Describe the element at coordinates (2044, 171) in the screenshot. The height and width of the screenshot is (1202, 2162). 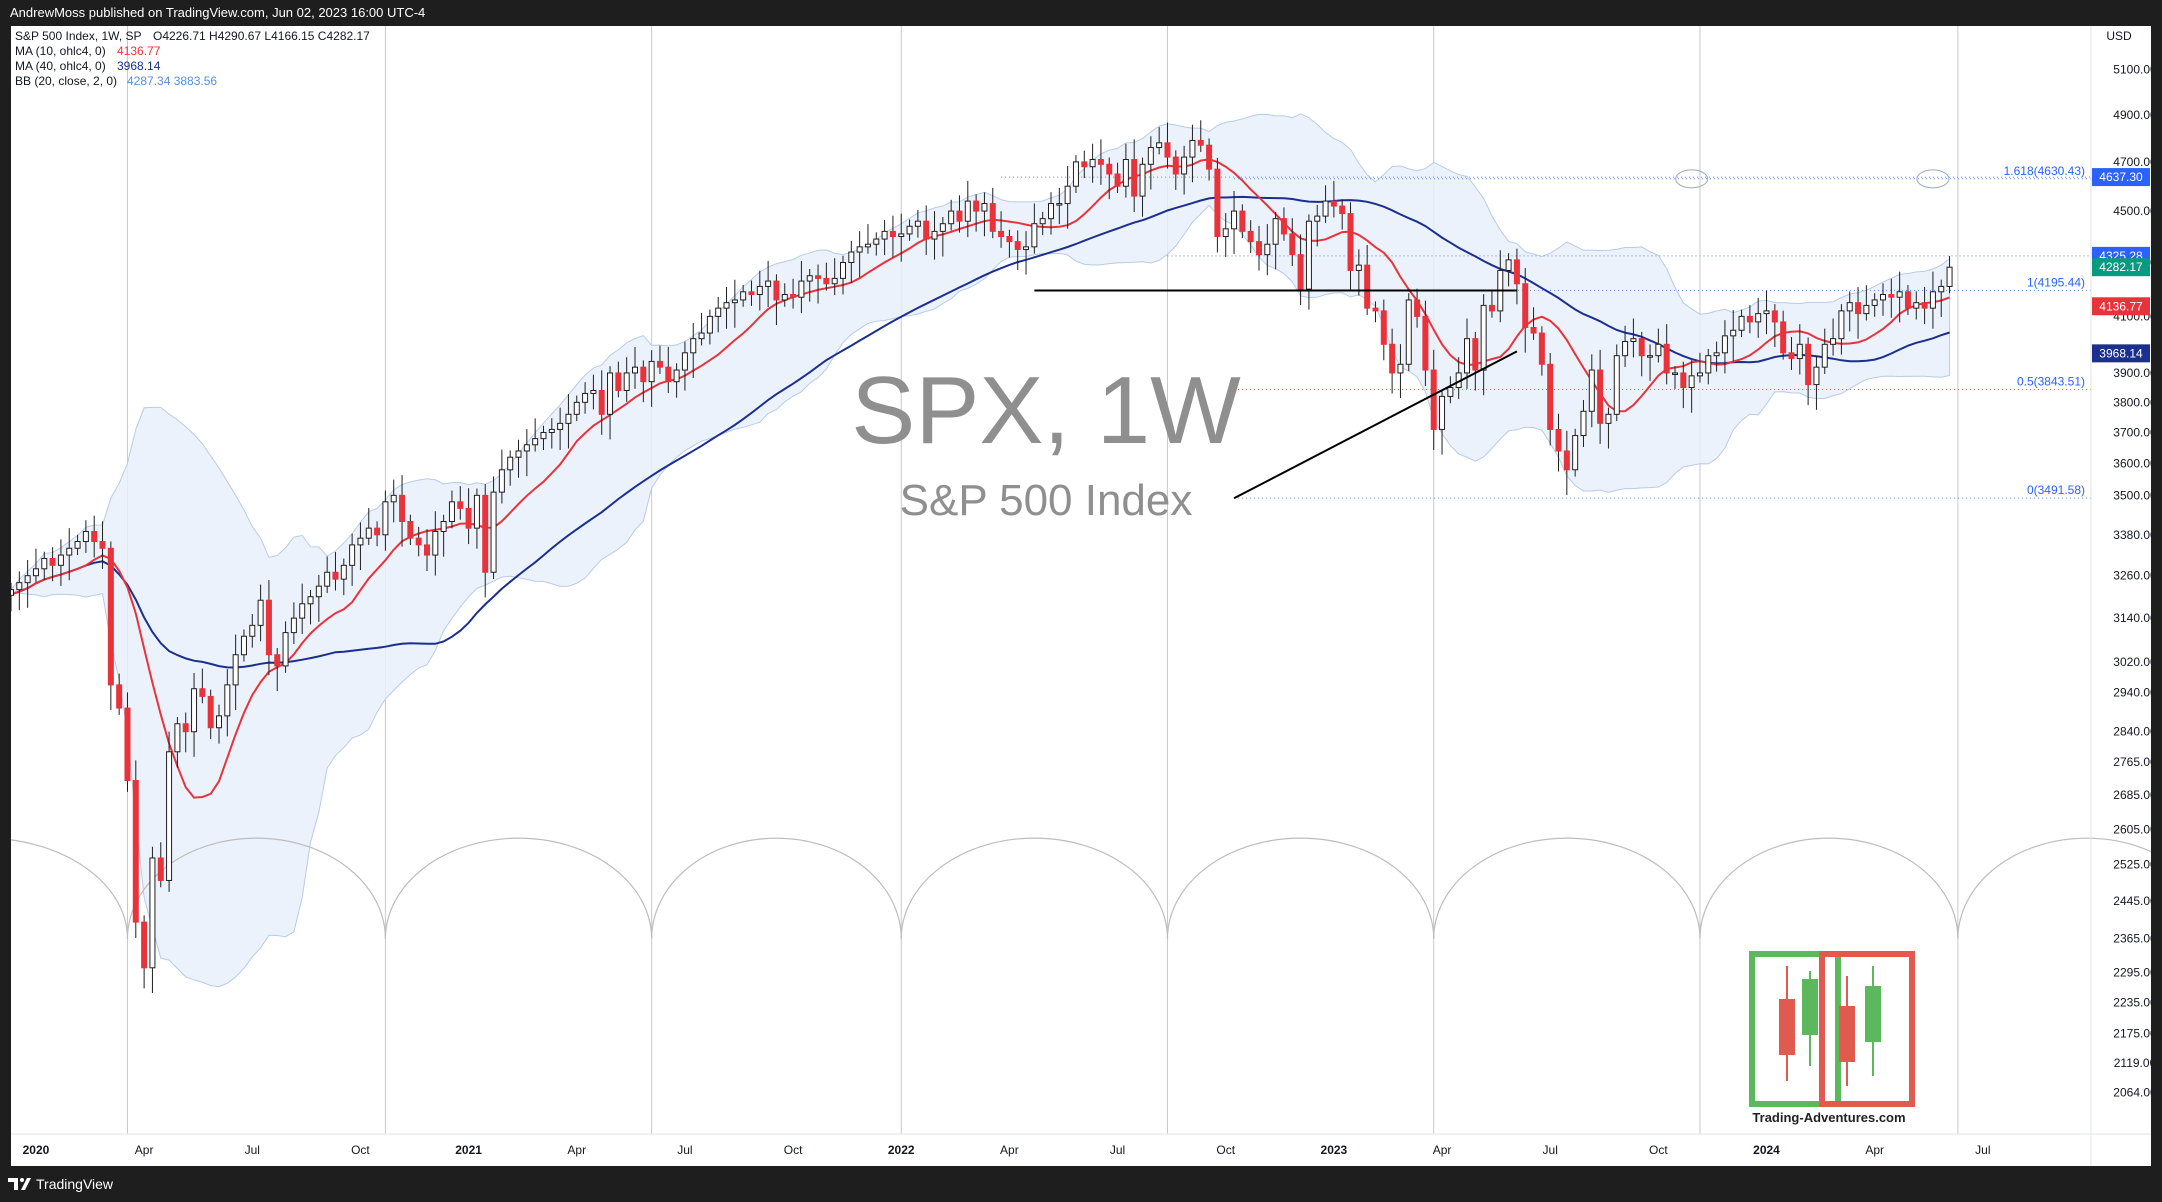
I see `fib-level-label: 1.618(4630.43)` at that location.